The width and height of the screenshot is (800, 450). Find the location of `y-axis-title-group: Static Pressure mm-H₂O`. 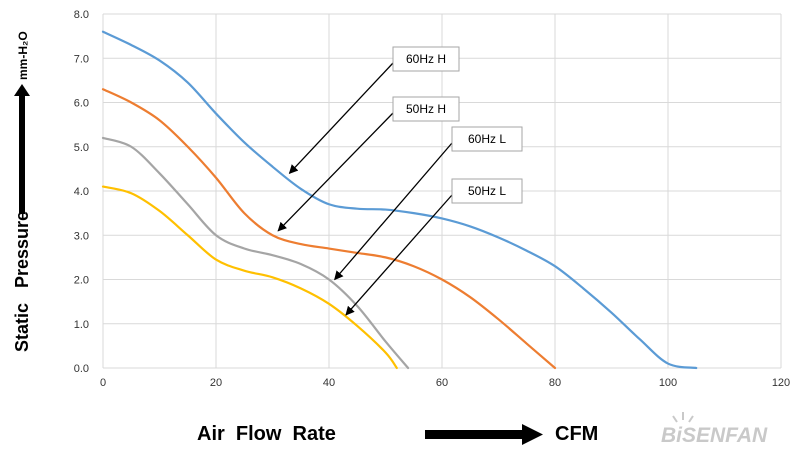

y-axis-title-group: Static Pressure mm-H₂O is located at coordinates (22, 191).